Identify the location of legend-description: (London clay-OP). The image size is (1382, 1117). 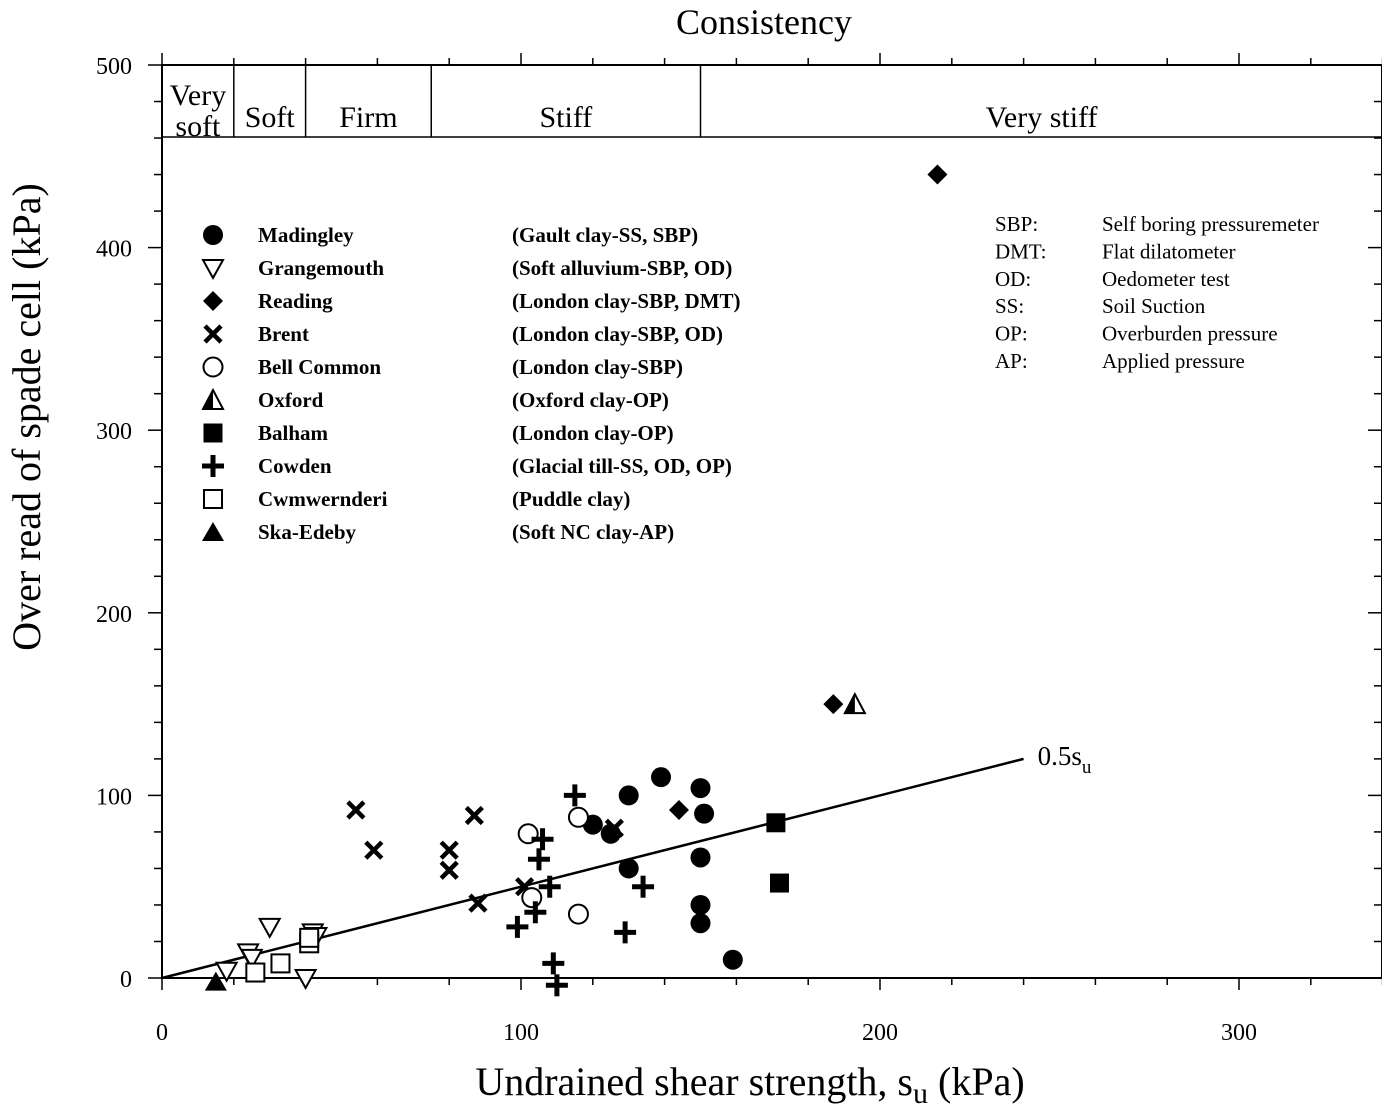
(593, 433).